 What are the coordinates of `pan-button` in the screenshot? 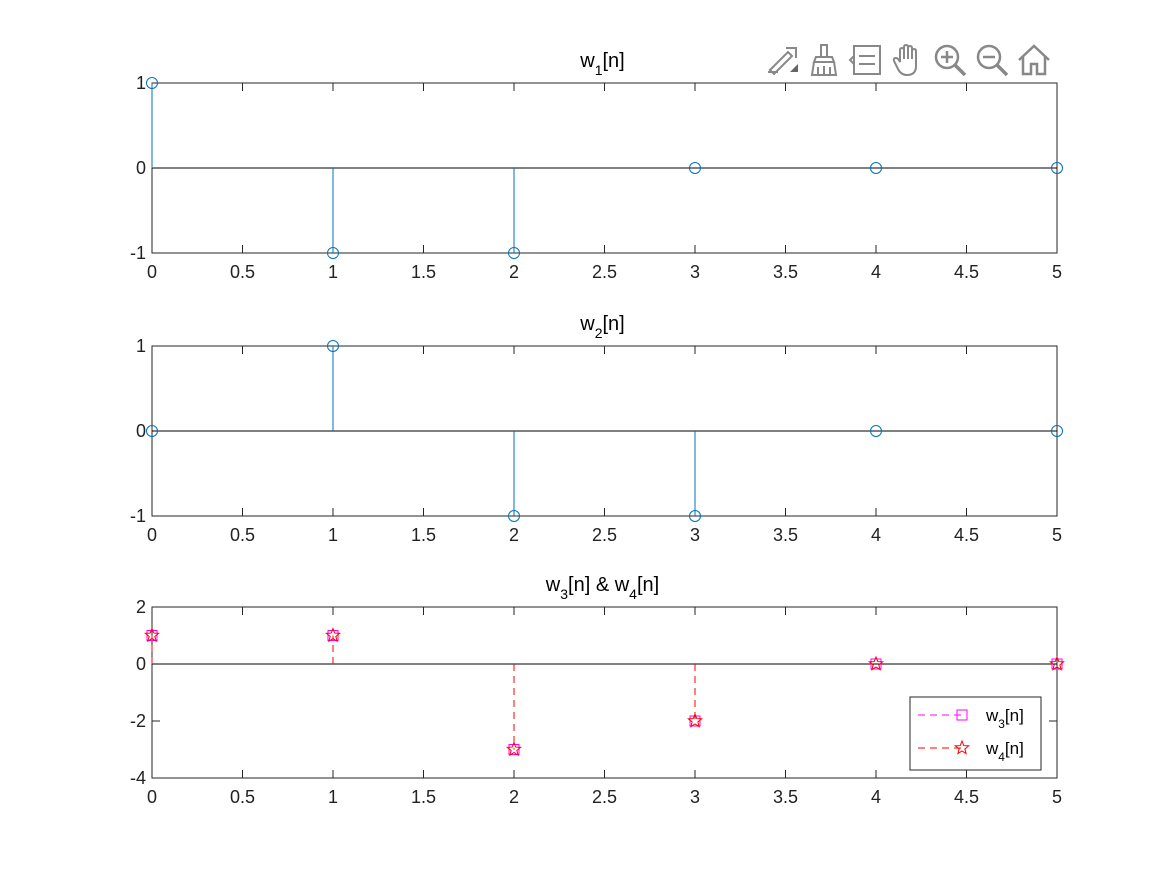 It's located at (908, 60).